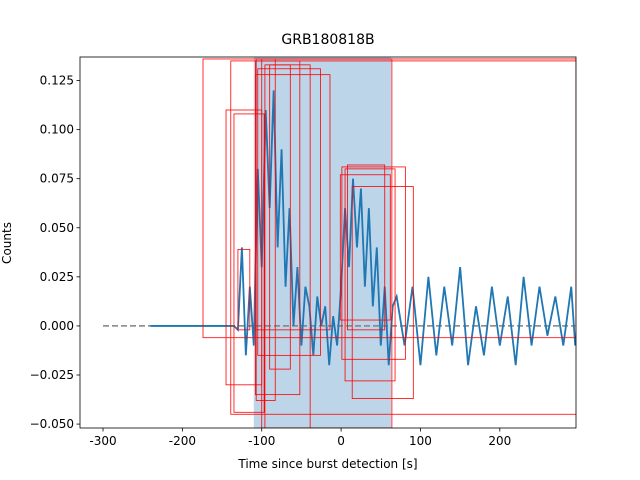  Describe the element at coordinates (420, 441) in the screenshot. I see `x-tick-label: 100` at that location.